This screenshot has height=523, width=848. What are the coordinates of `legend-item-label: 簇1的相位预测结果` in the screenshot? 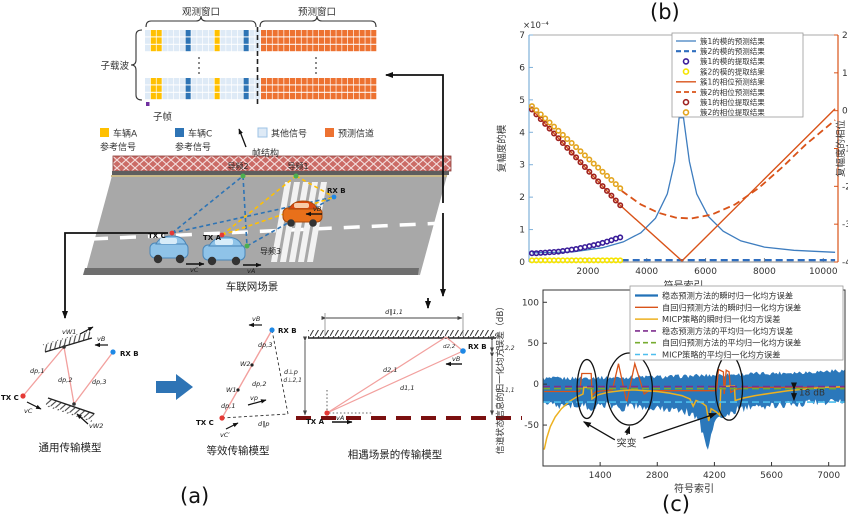 It's located at (732, 82).